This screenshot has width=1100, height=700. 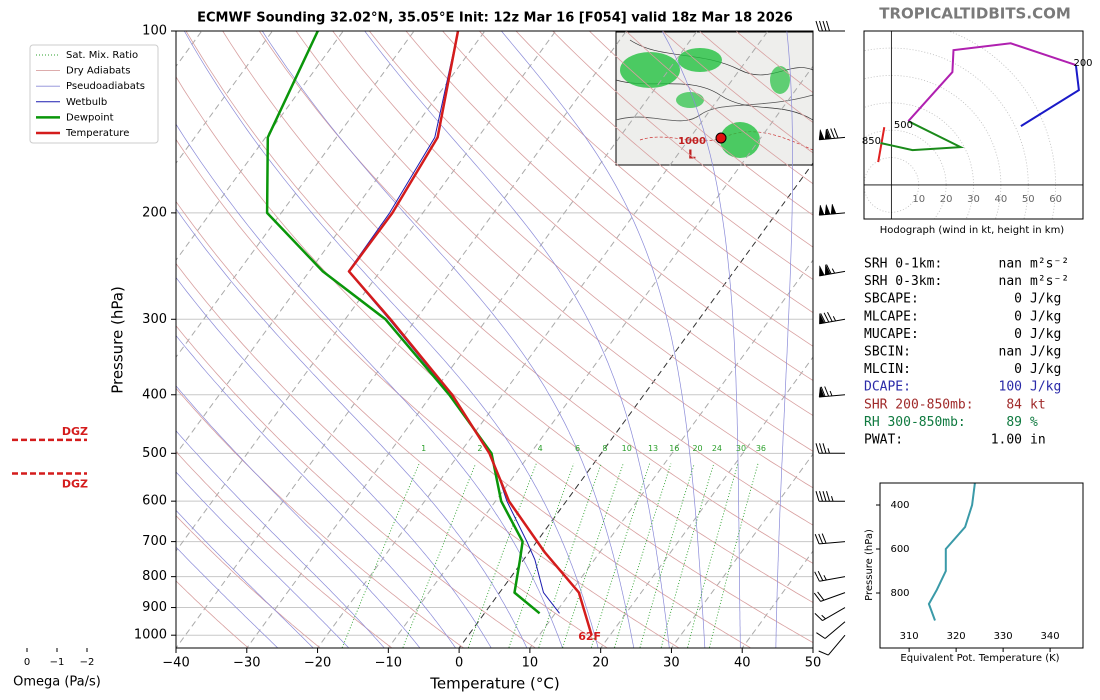 I want to click on index-value: 84, so click(x=1014, y=404).